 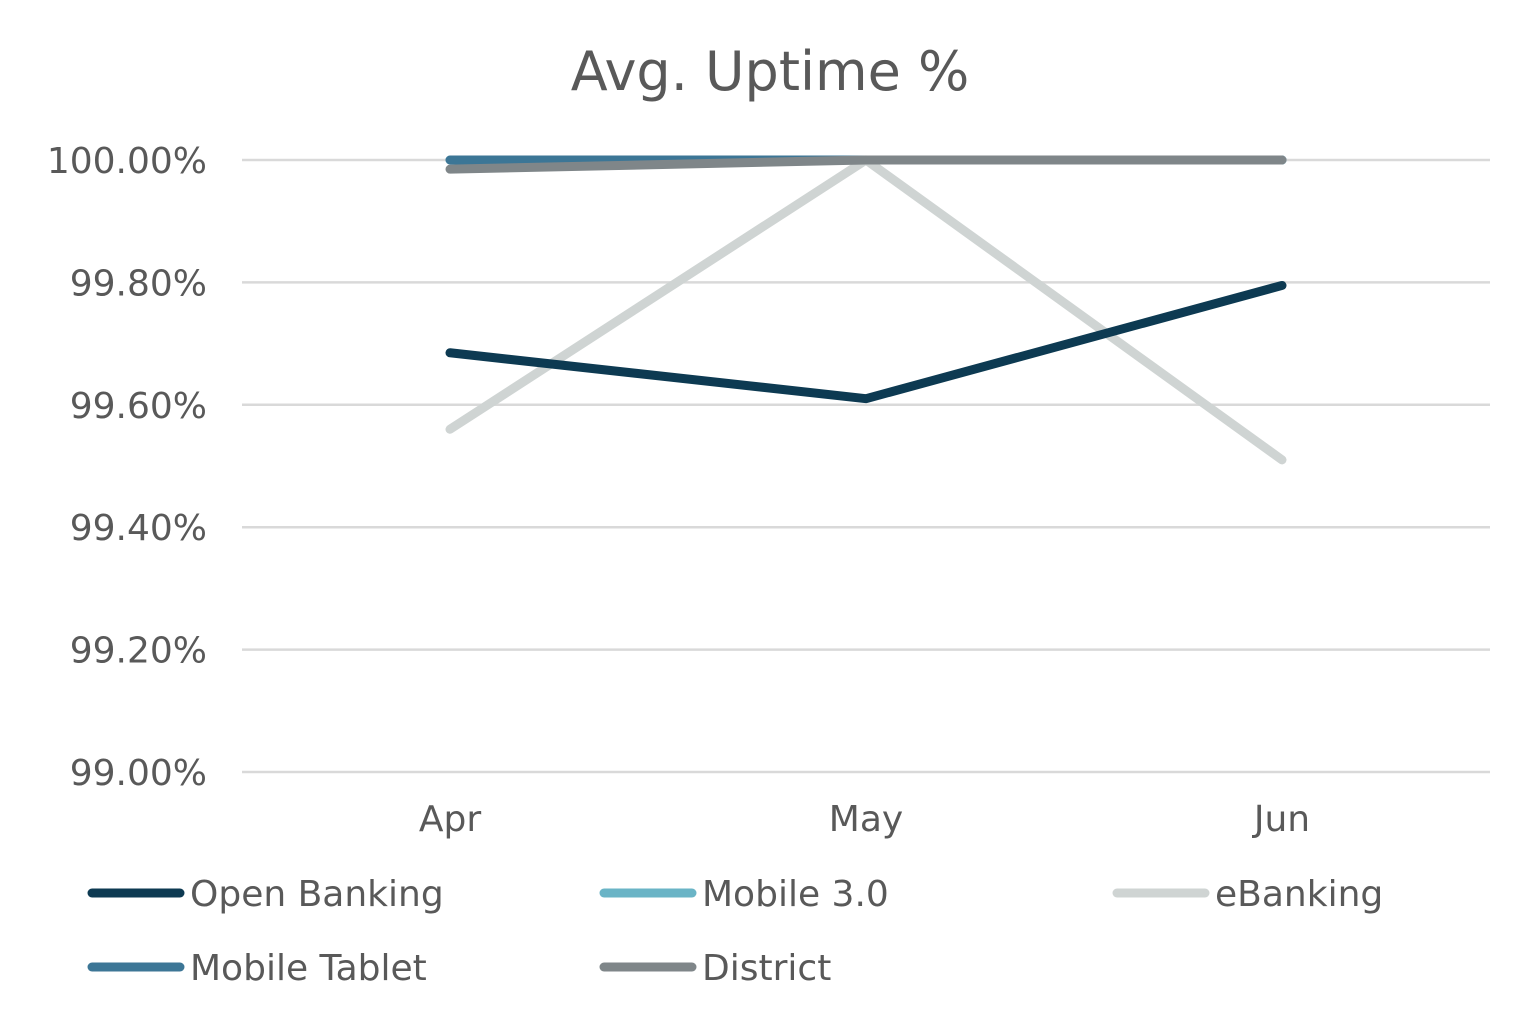 I want to click on legend-label: District, so click(x=766, y=968).